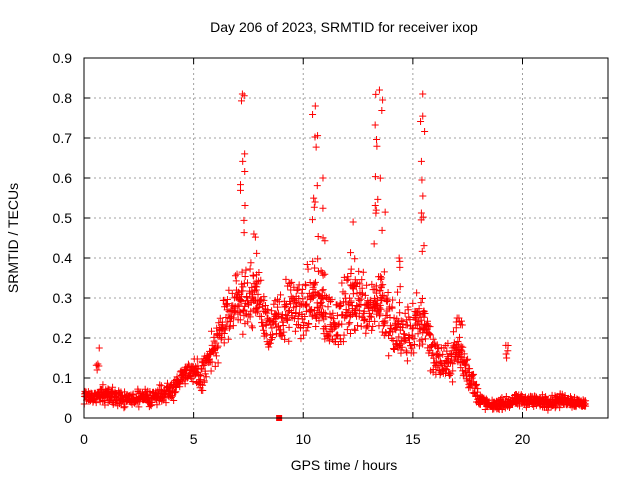 This screenshot has height=480, width=640. What do you see at coordinates (63, 378) in the screenshot?
I see `y-tick-label: 0.1` at bounding box center [63, 378].